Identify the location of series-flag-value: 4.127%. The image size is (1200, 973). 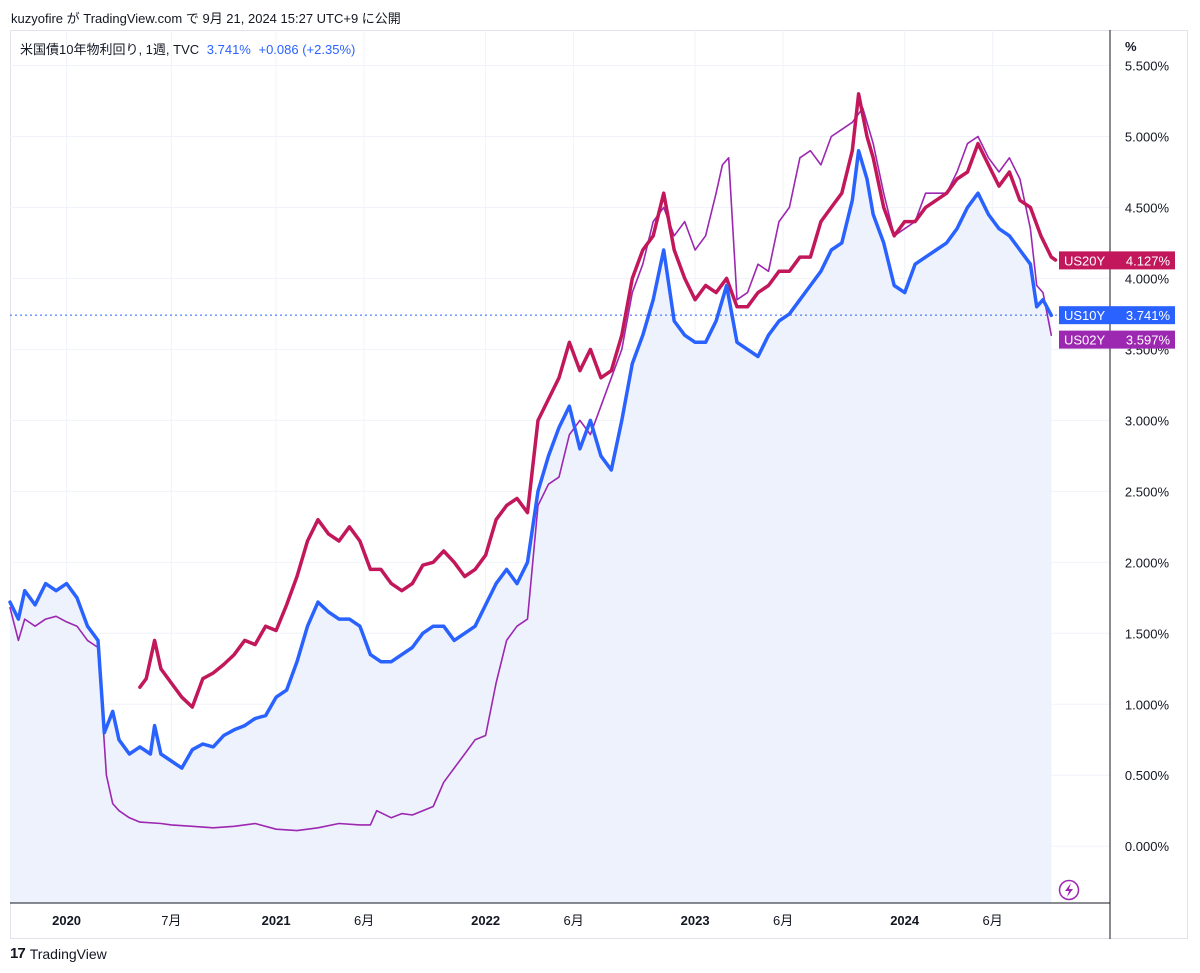
(1148, 260).